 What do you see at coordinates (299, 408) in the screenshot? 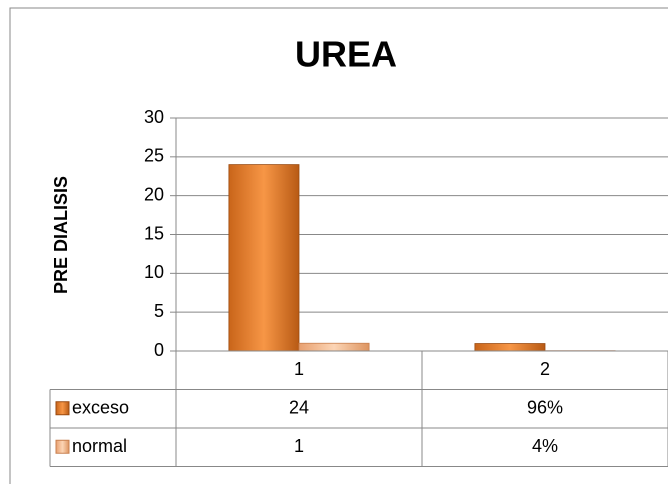
I see `data-label: 24` at bounding box center [299, 408].